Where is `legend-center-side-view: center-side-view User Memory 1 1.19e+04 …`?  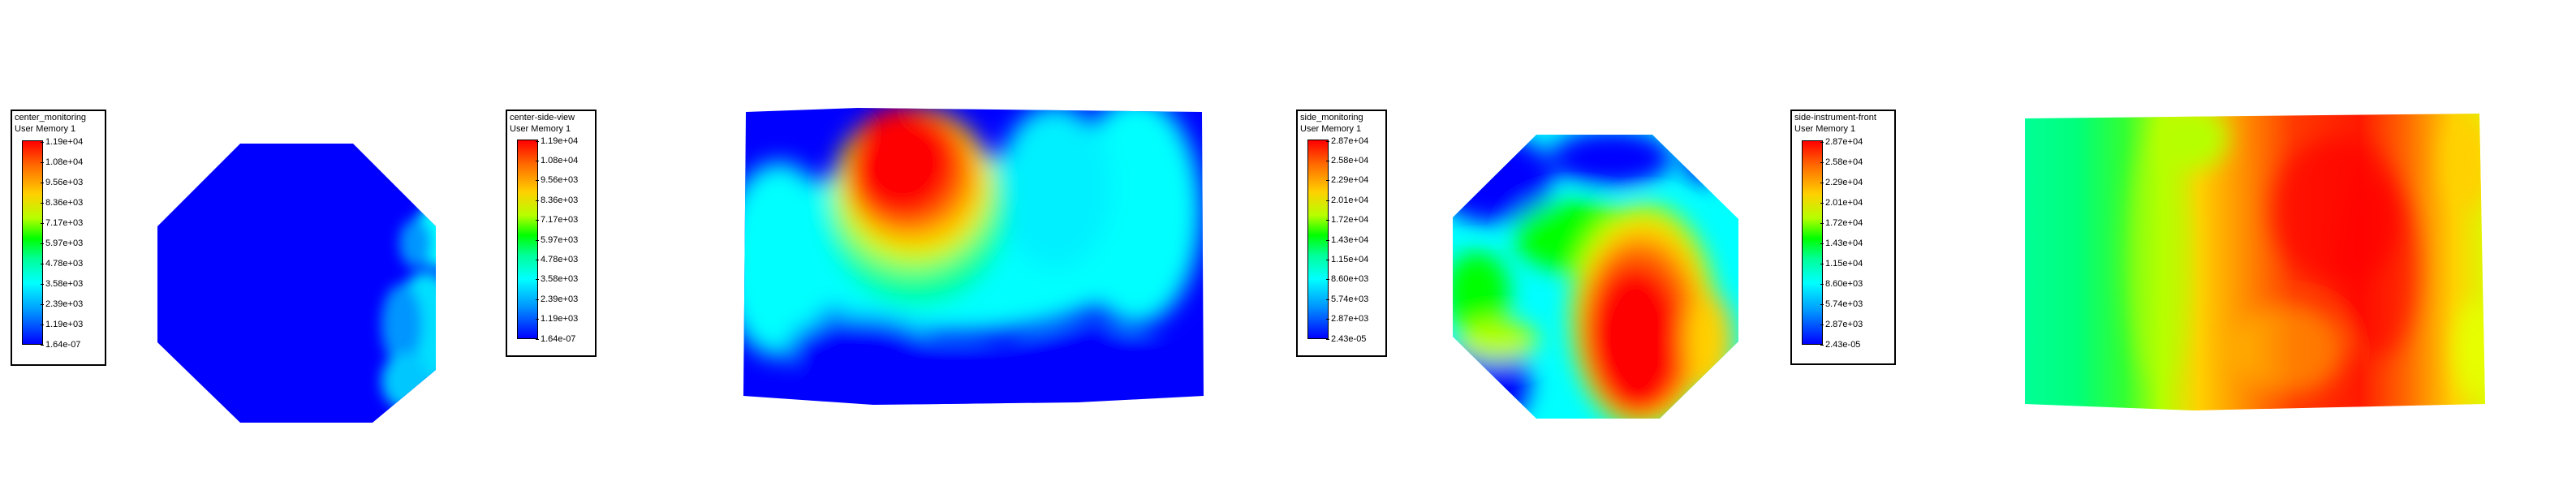 legend-center-side-view: center-side-view User Memory 1 1.19e+04 … is located at coordinates (552, 233).